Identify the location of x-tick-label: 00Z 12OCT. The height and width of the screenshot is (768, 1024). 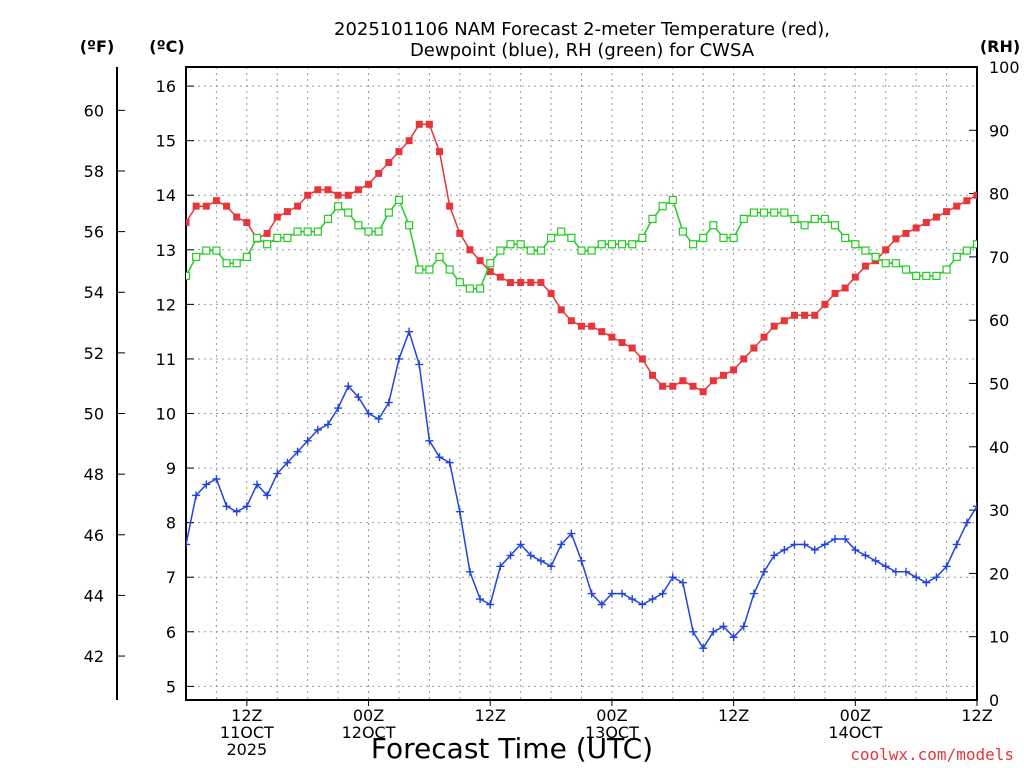
(369, 724).